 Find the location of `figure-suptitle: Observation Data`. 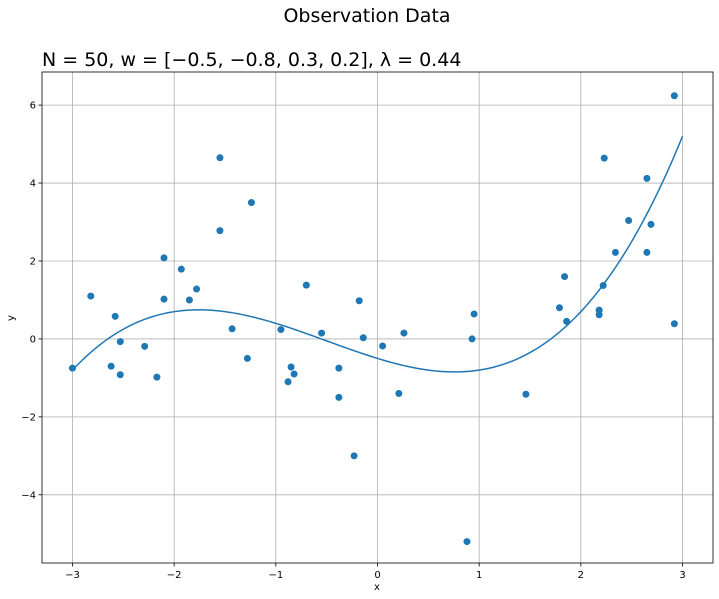

figure-suptitle: Observation Data is located at coordinates (366, 16).